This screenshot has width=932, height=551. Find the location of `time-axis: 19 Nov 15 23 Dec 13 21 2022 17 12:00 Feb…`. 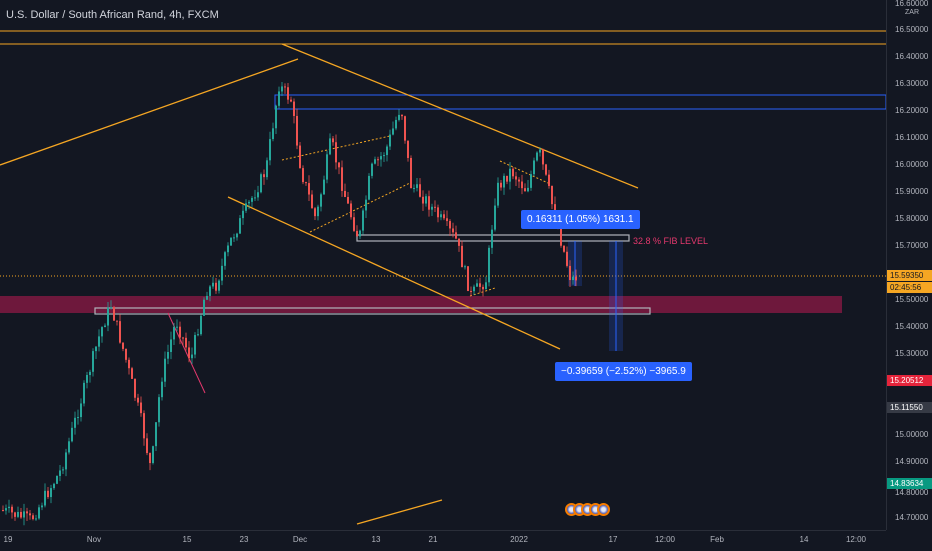

time-axis: 19 Nov 15 23 Dec 13 21 2022 17 12:00 Feb… is located at coordinates (443, 540).